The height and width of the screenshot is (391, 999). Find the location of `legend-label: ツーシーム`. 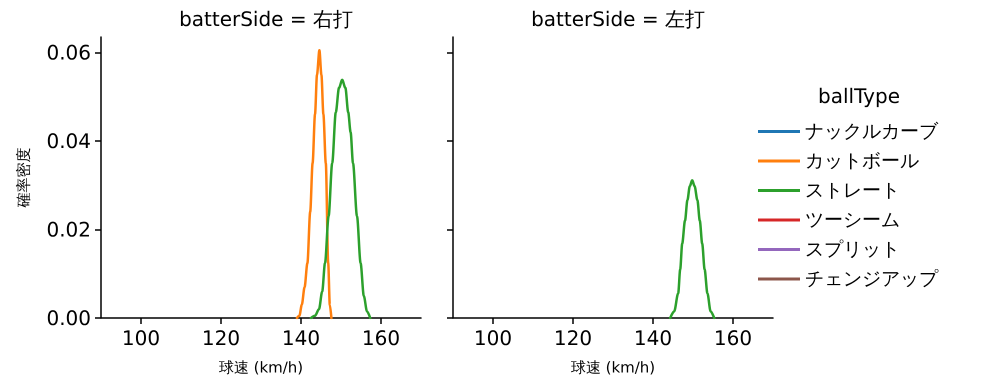

legend-label: ツーシーム is located at coordinates (852, 220).